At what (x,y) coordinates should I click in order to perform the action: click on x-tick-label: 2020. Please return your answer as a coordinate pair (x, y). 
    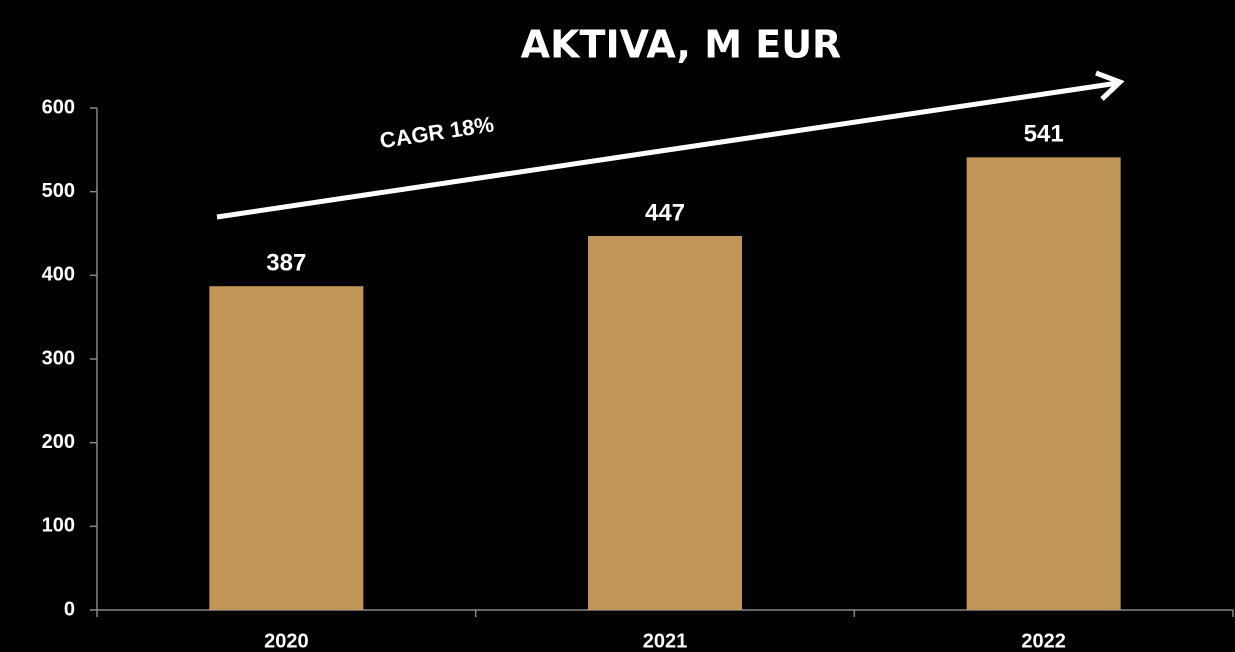
    Looking at the image, I should click on (286, 641).